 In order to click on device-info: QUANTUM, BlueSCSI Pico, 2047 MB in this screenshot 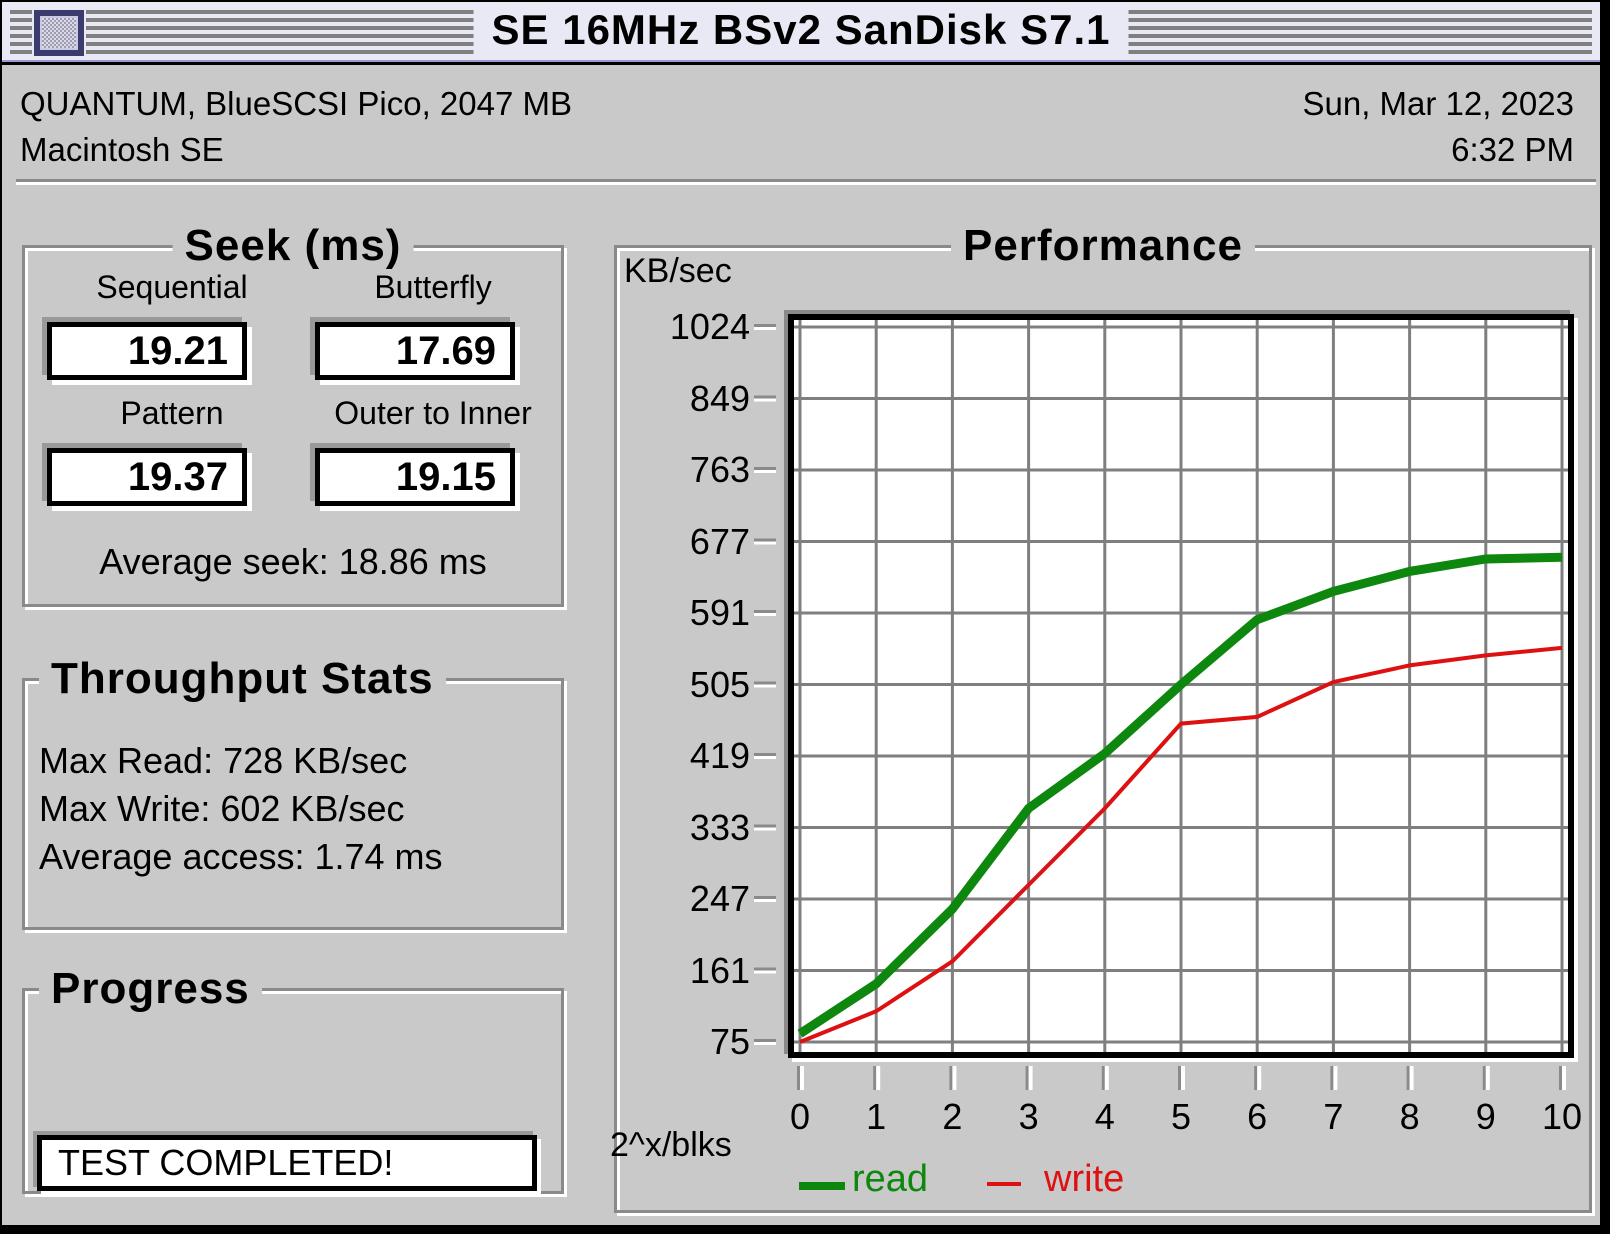, I will do `click(296, 103)`.